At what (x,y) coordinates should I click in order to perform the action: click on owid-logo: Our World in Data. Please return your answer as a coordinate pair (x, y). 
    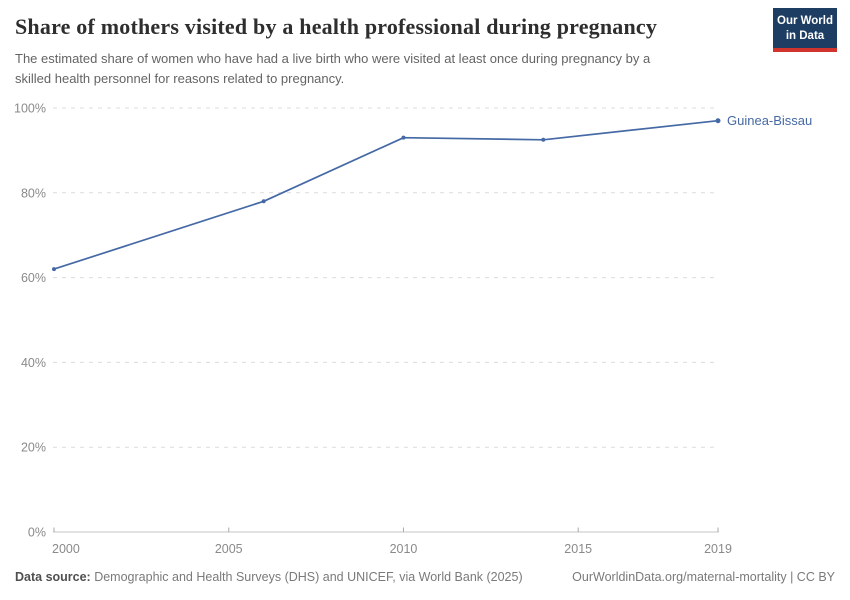
    Looking at the image, I should click on (805, 30).